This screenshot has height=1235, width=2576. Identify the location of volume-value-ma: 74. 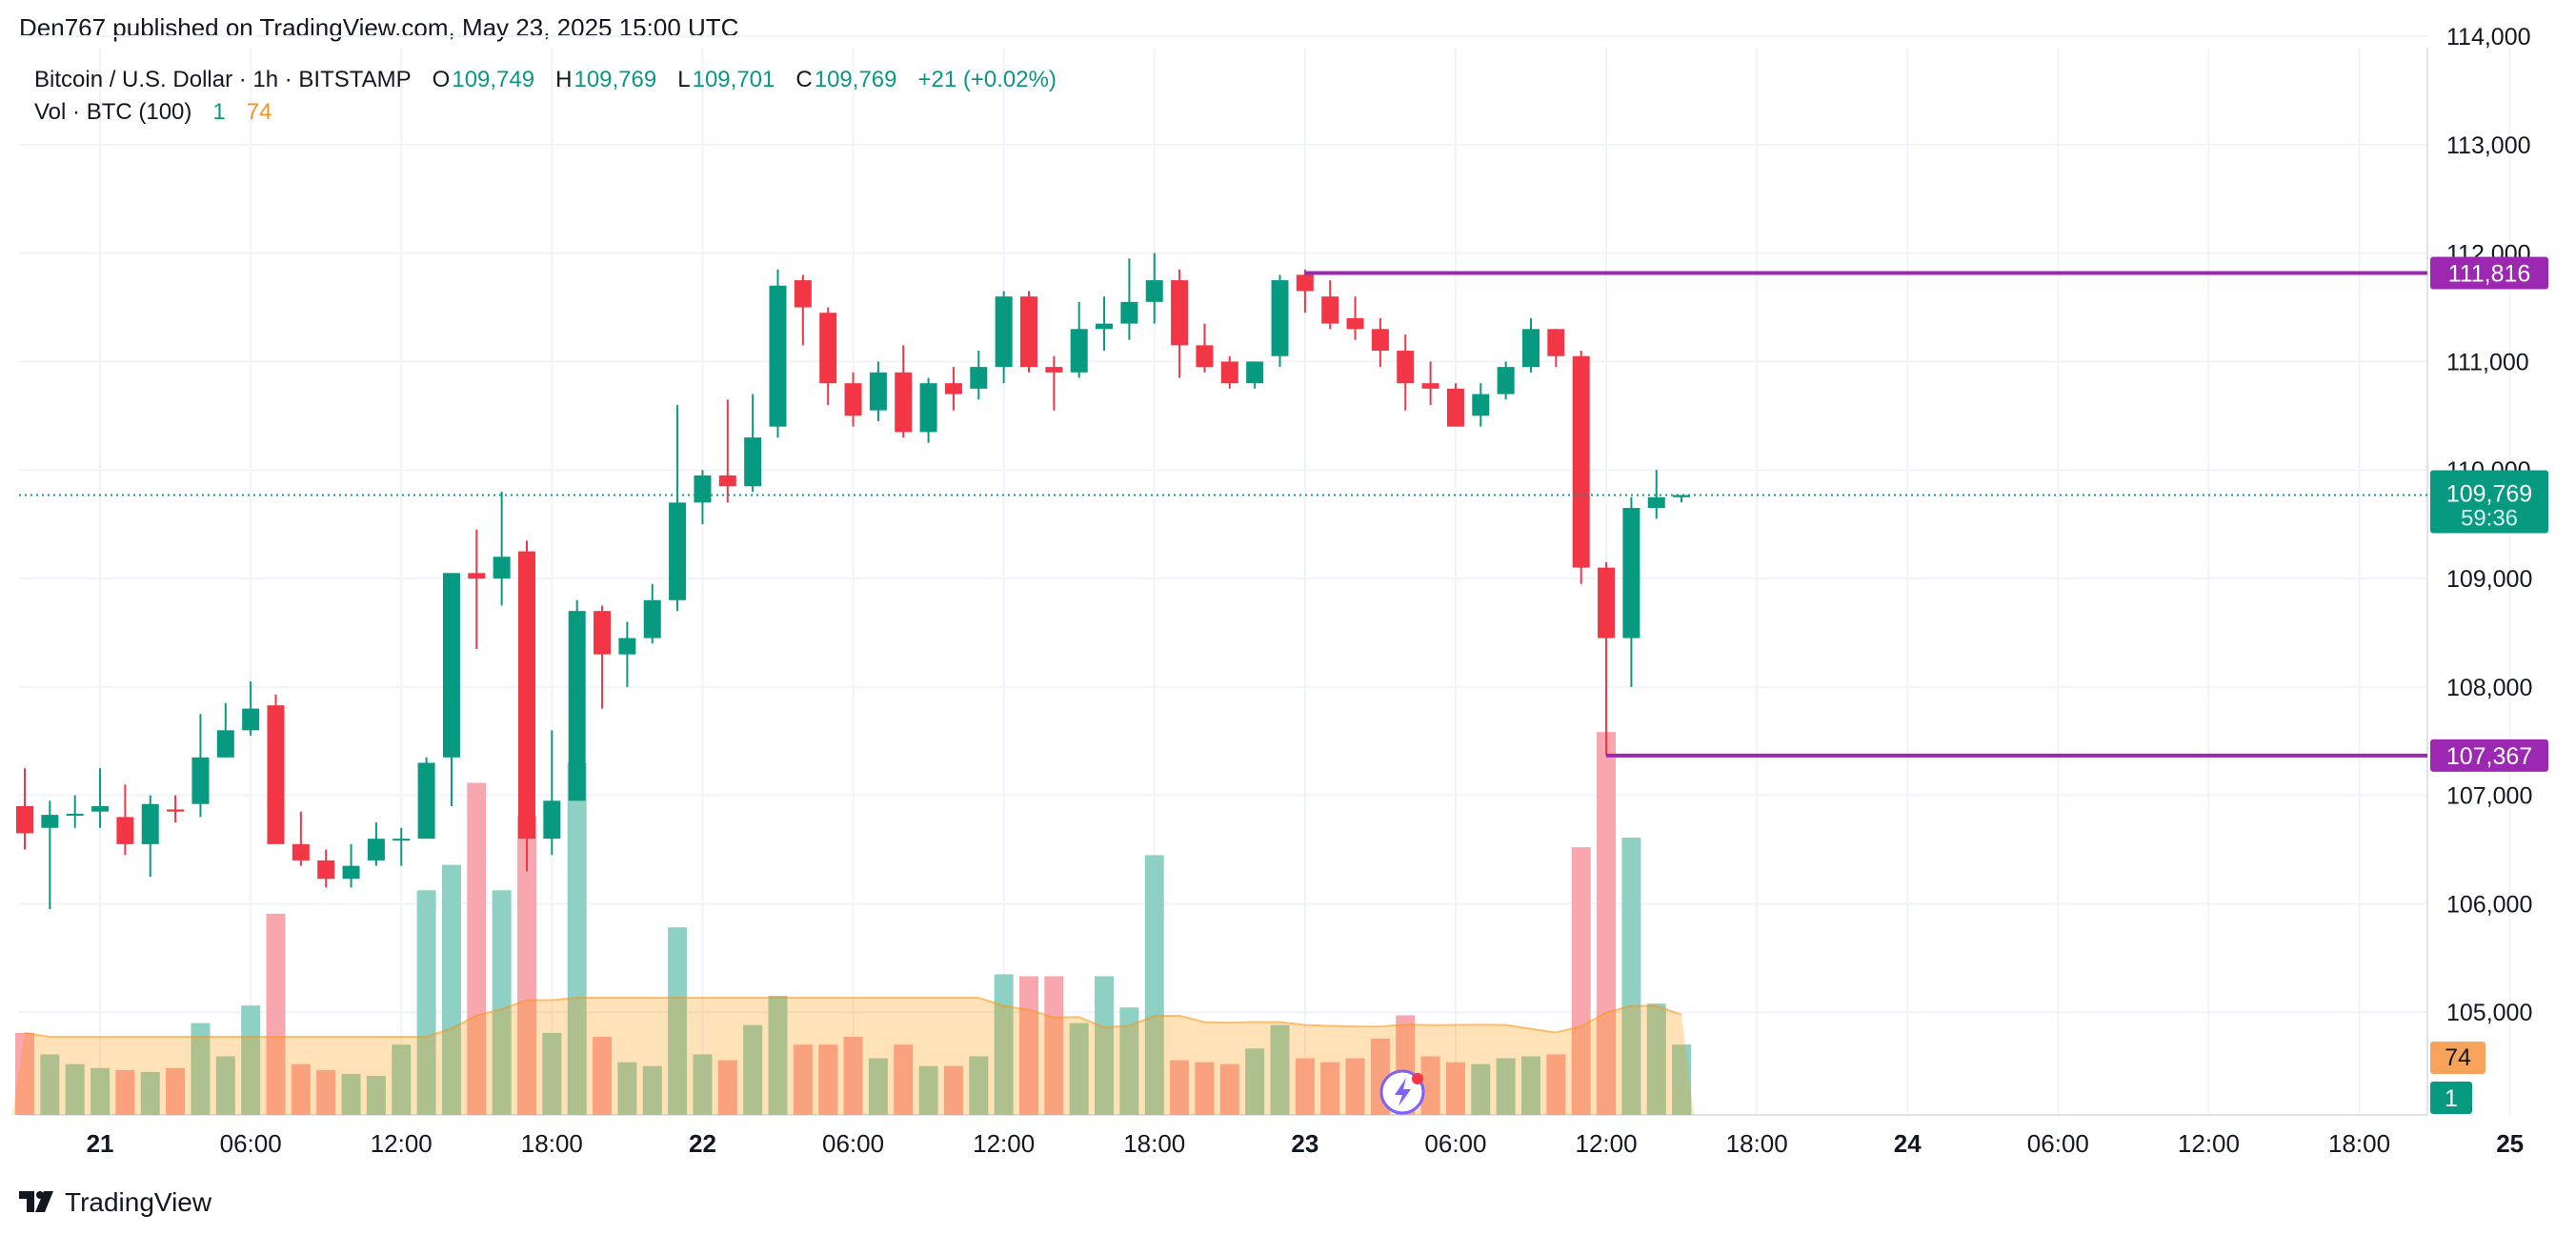
(259, 112).